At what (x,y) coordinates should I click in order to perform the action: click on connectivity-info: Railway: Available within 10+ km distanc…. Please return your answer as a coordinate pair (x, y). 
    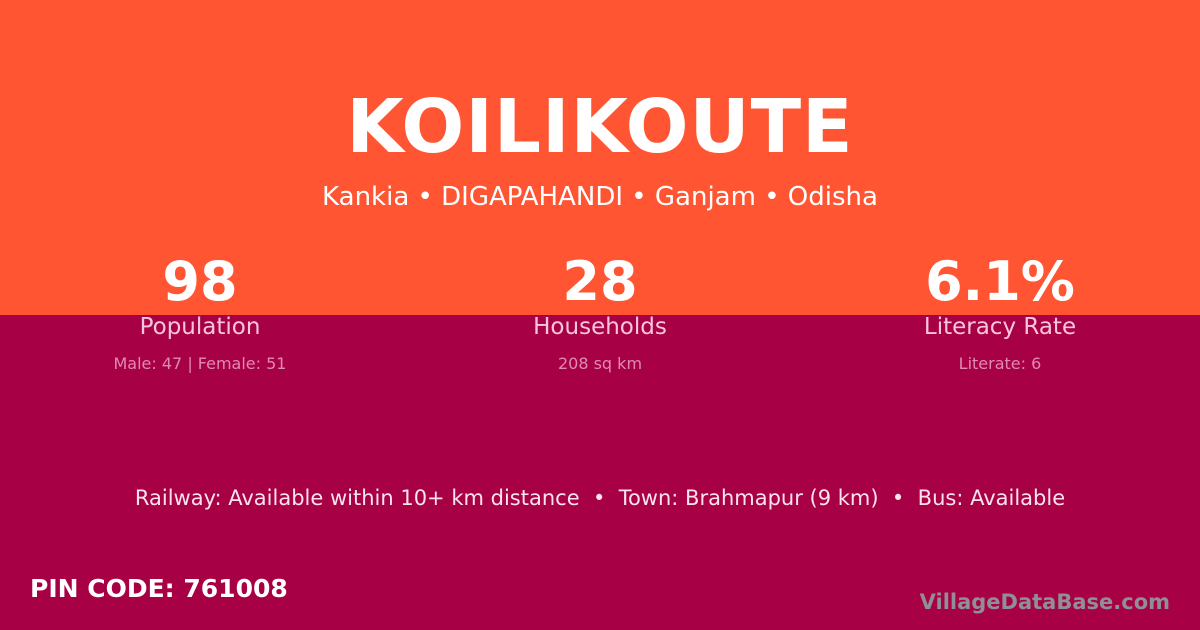
    Looking at the image, I should click on (600, 498).